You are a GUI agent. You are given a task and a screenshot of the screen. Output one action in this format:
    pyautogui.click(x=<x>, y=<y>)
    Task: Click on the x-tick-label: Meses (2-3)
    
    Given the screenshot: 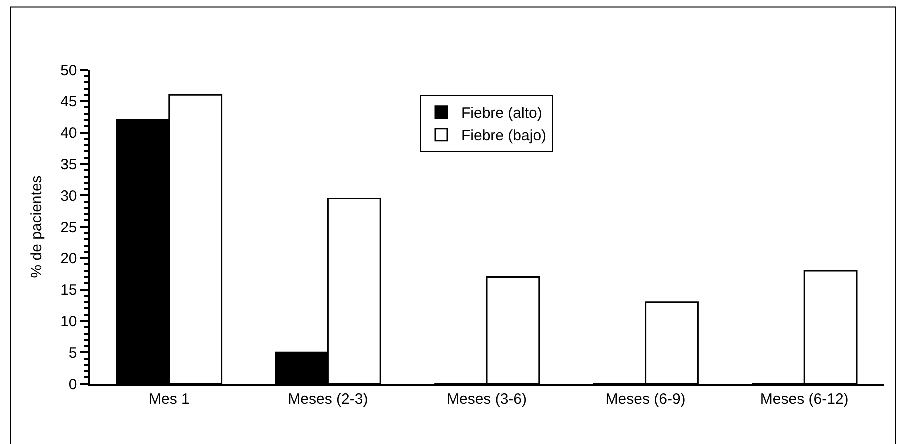 What is the action you would take?
    pyautogui.click(x=328, y=399)
    